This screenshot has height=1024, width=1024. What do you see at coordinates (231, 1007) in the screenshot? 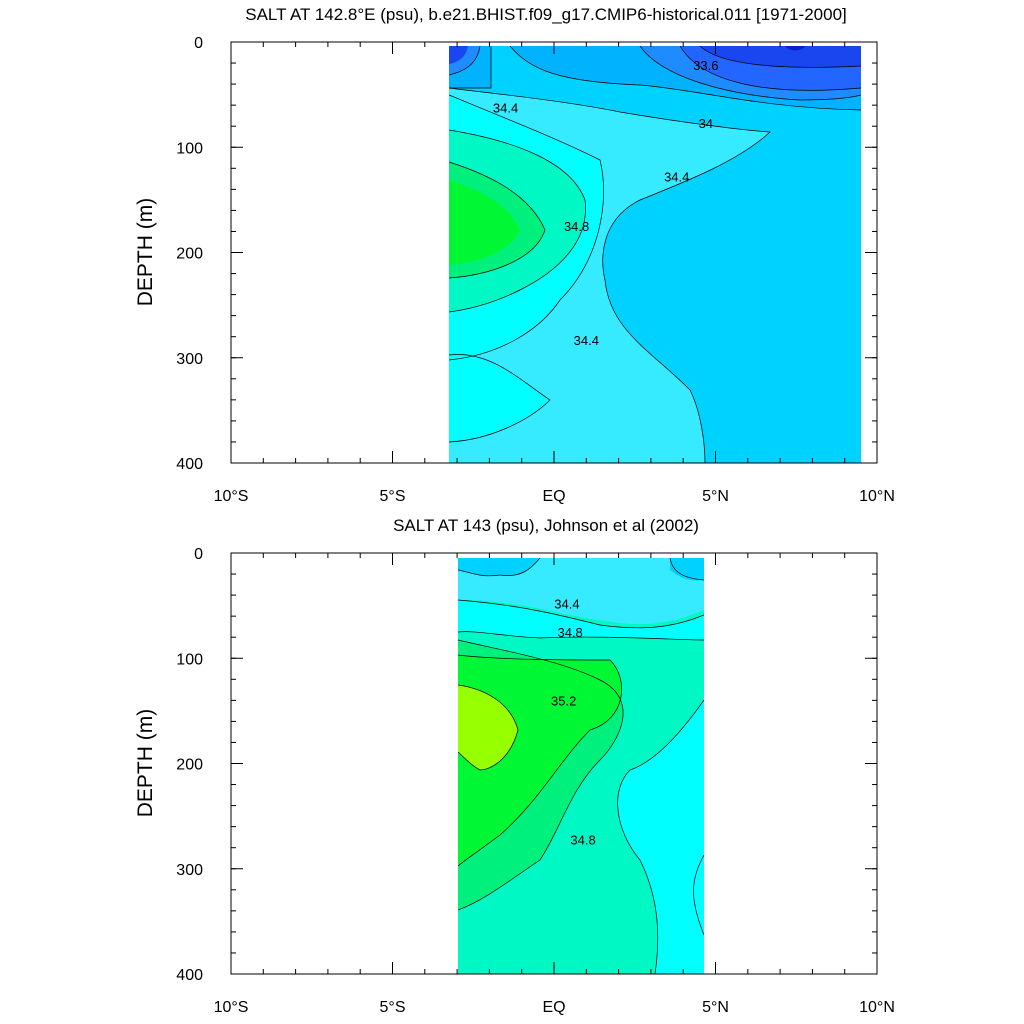
I see `bottom-x-tick-label: 10°S` at bounding box center [231, 1007].